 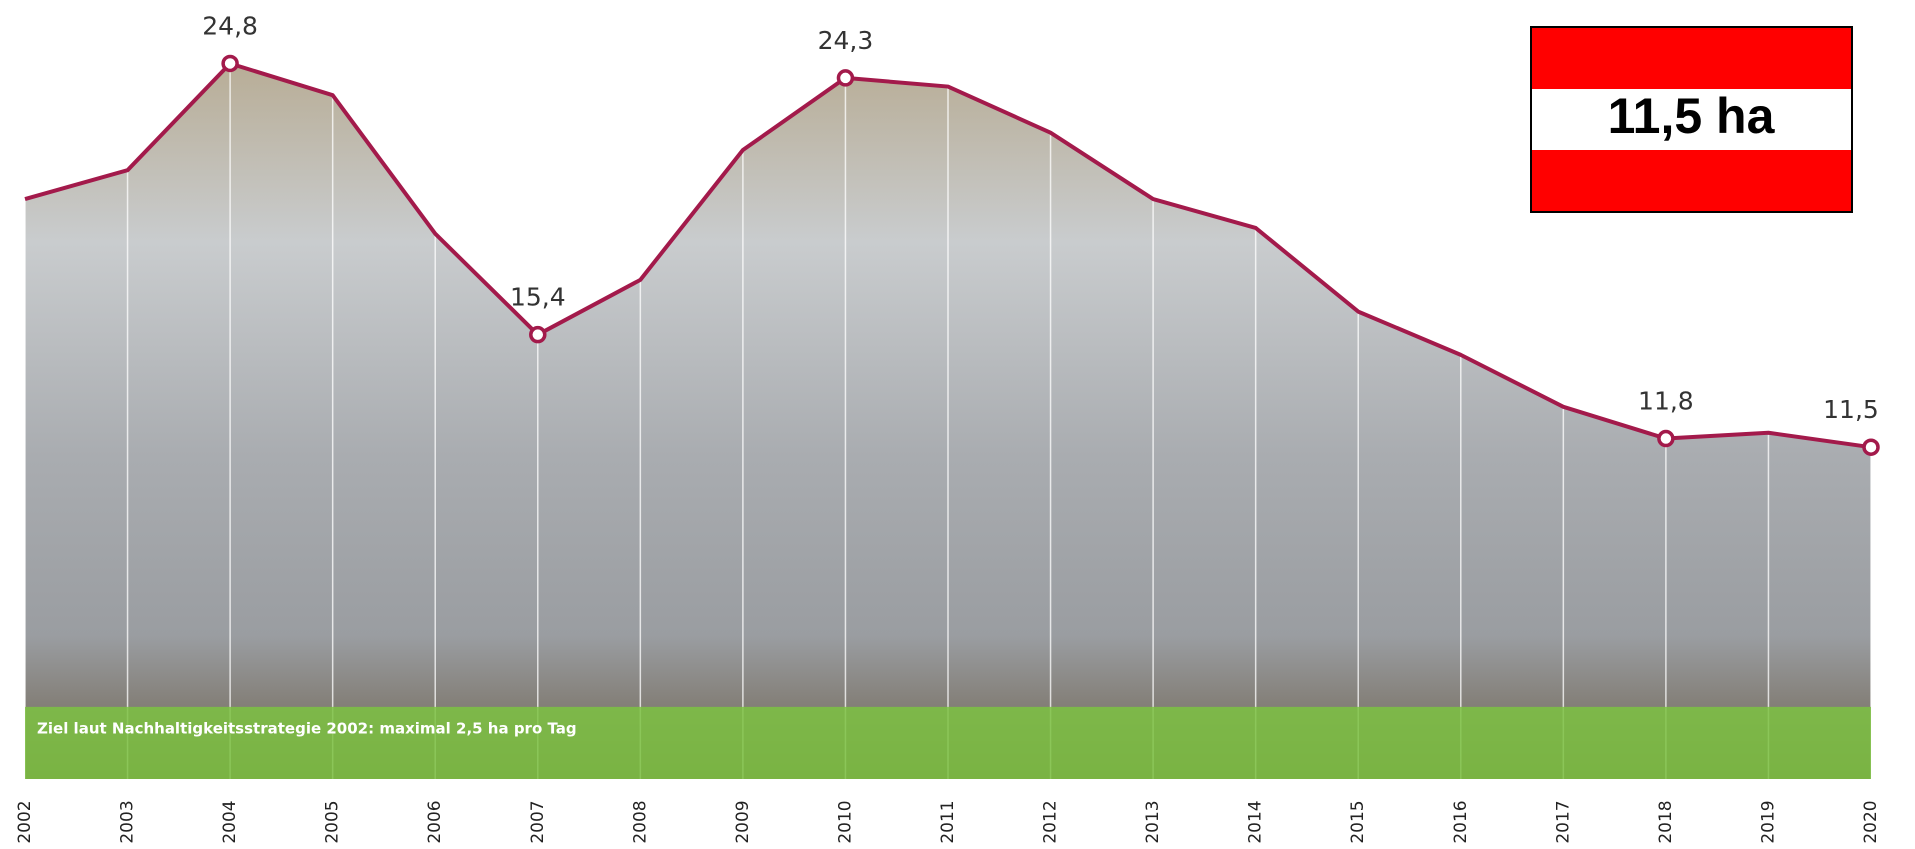 I want to click on x-tick-label: 2012, so click(x=1051, y=821).